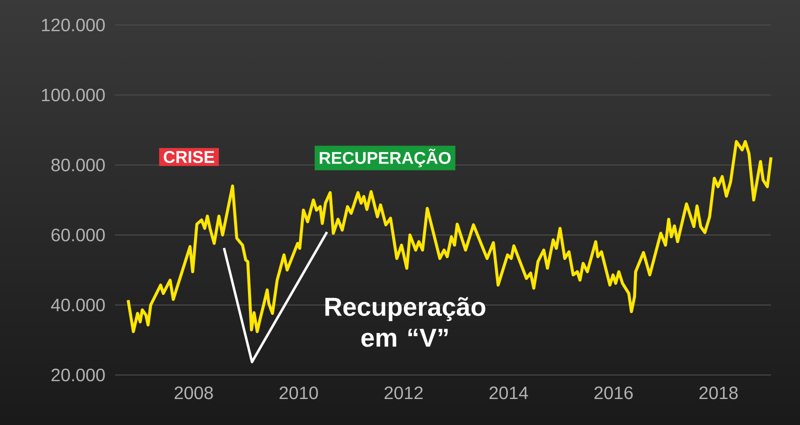 The image size is (800, 425). I want to click on y-tick-label: 100.000, so click(73, 95).